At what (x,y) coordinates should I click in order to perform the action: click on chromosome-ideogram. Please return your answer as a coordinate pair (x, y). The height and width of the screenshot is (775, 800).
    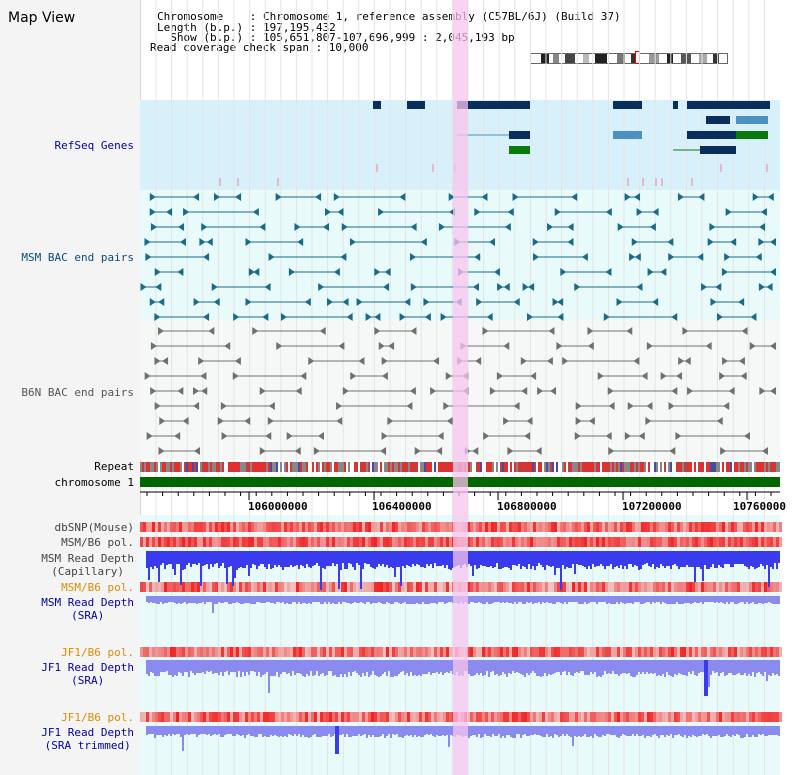
    Looking at the image, I should click on (629, 58).